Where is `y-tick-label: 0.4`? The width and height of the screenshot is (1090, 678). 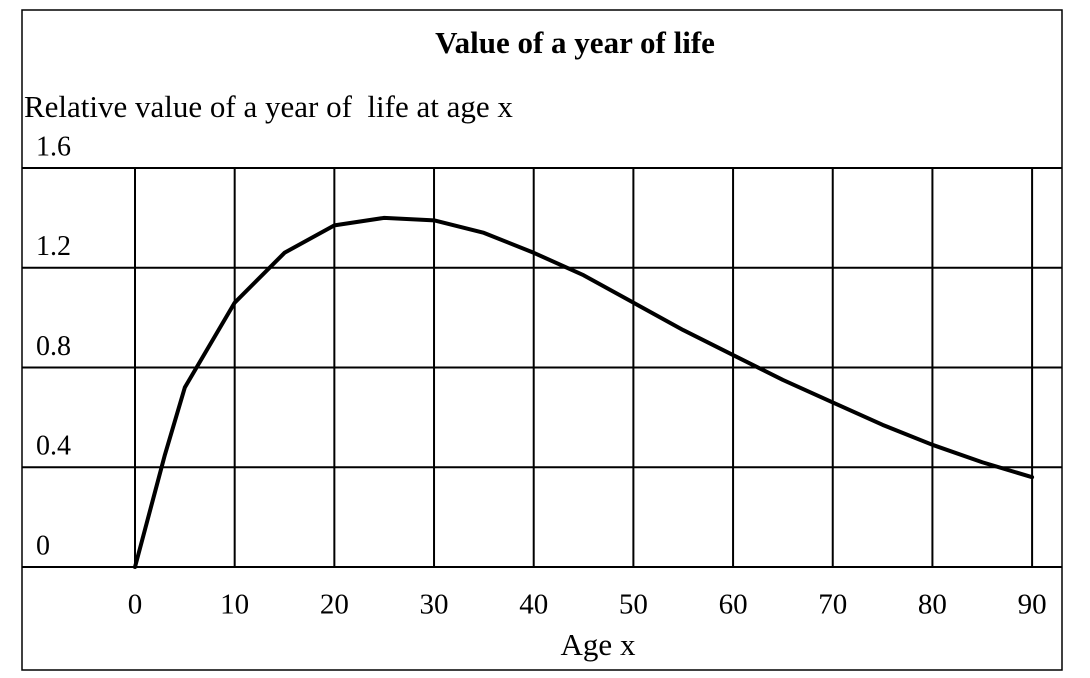 y-tick-label: 0.4 is located at coordinates (53, 446).